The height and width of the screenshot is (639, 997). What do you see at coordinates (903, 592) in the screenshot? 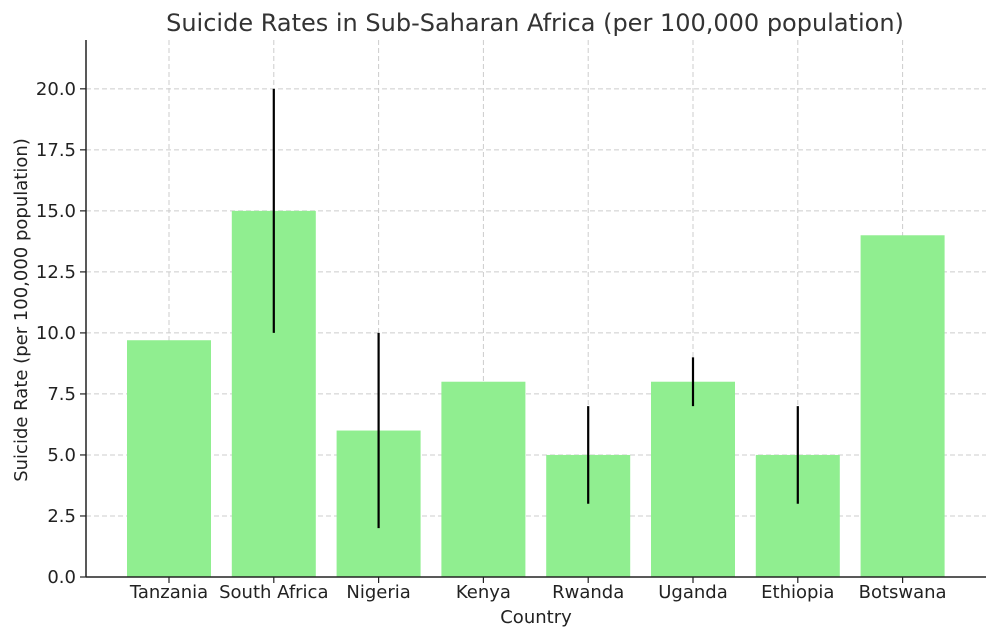
I see `x-tick-label: Botswana` at bounding box center [903, 592].